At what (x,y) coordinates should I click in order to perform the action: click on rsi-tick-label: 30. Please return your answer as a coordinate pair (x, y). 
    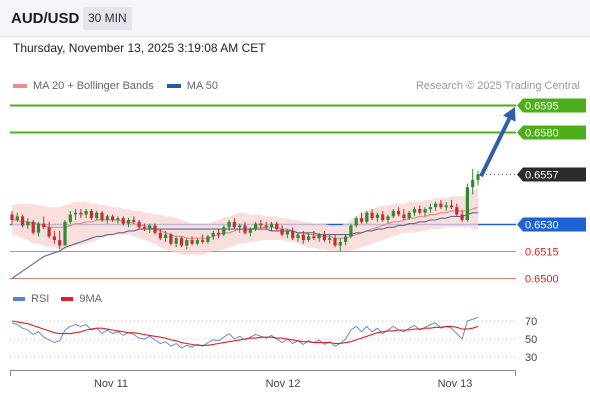
    Looking at the image, I should click on (531, 358).